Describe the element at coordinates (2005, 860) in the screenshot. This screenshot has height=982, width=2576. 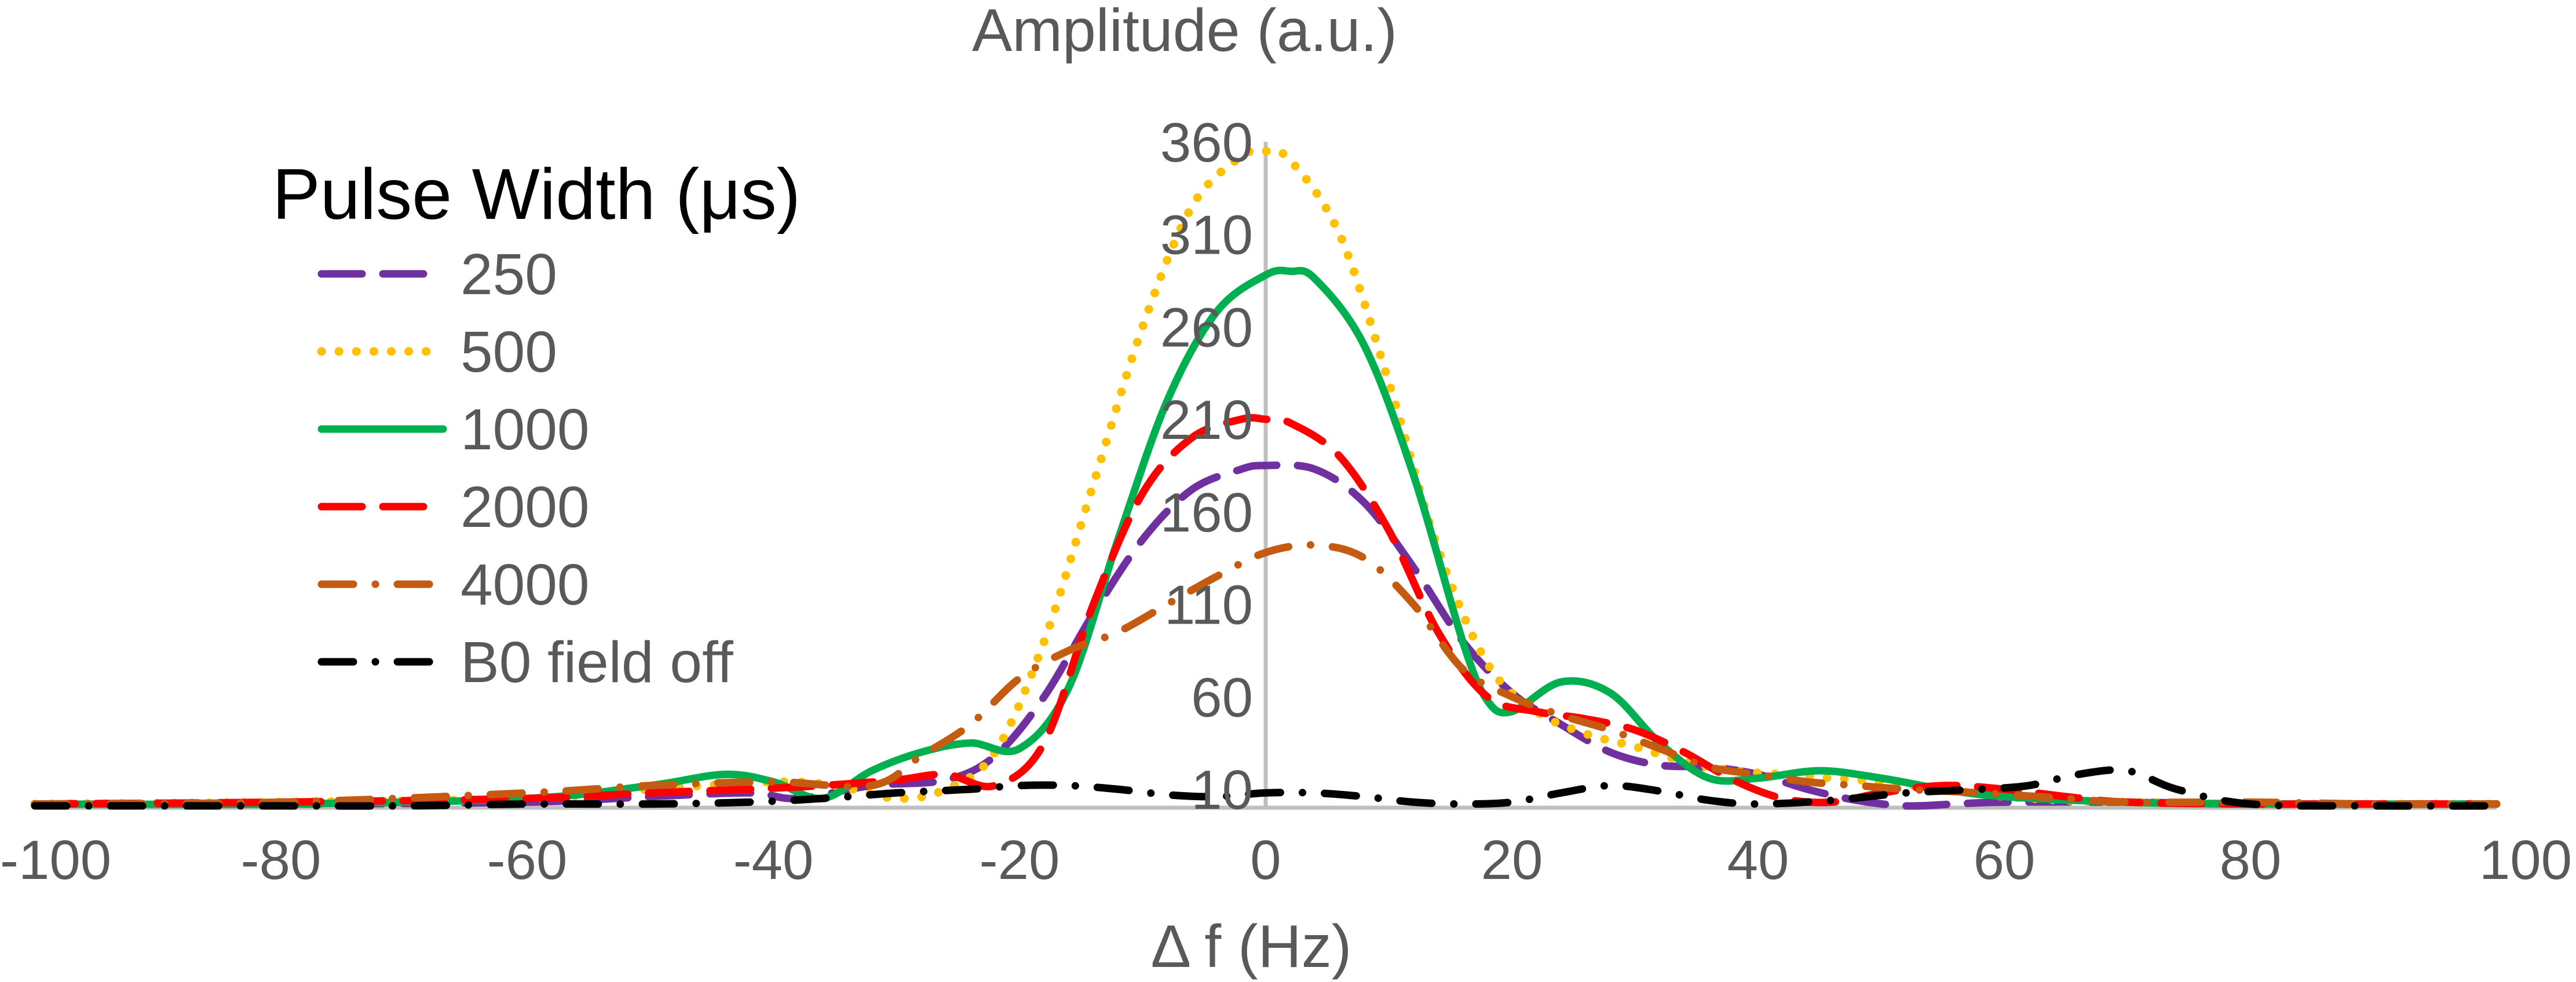
I see `x-tick-label: 60` at that location.